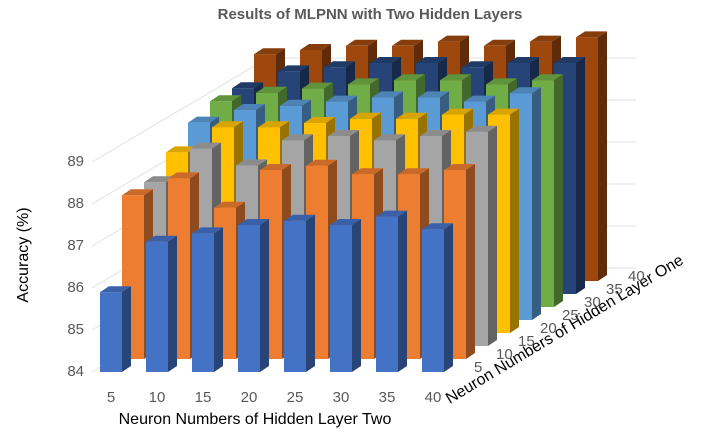 Image resolution: width=702 pixels, height=432 pixels. I want to click on y-tick-label: 85, so click(75, 329).